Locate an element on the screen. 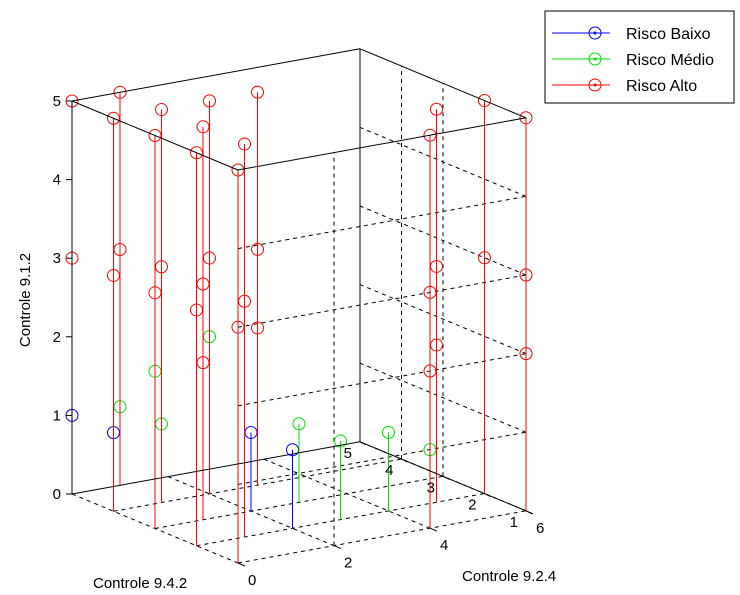  z-axis-label: Controle 9.1.2 is located at coordinates (25, 300).